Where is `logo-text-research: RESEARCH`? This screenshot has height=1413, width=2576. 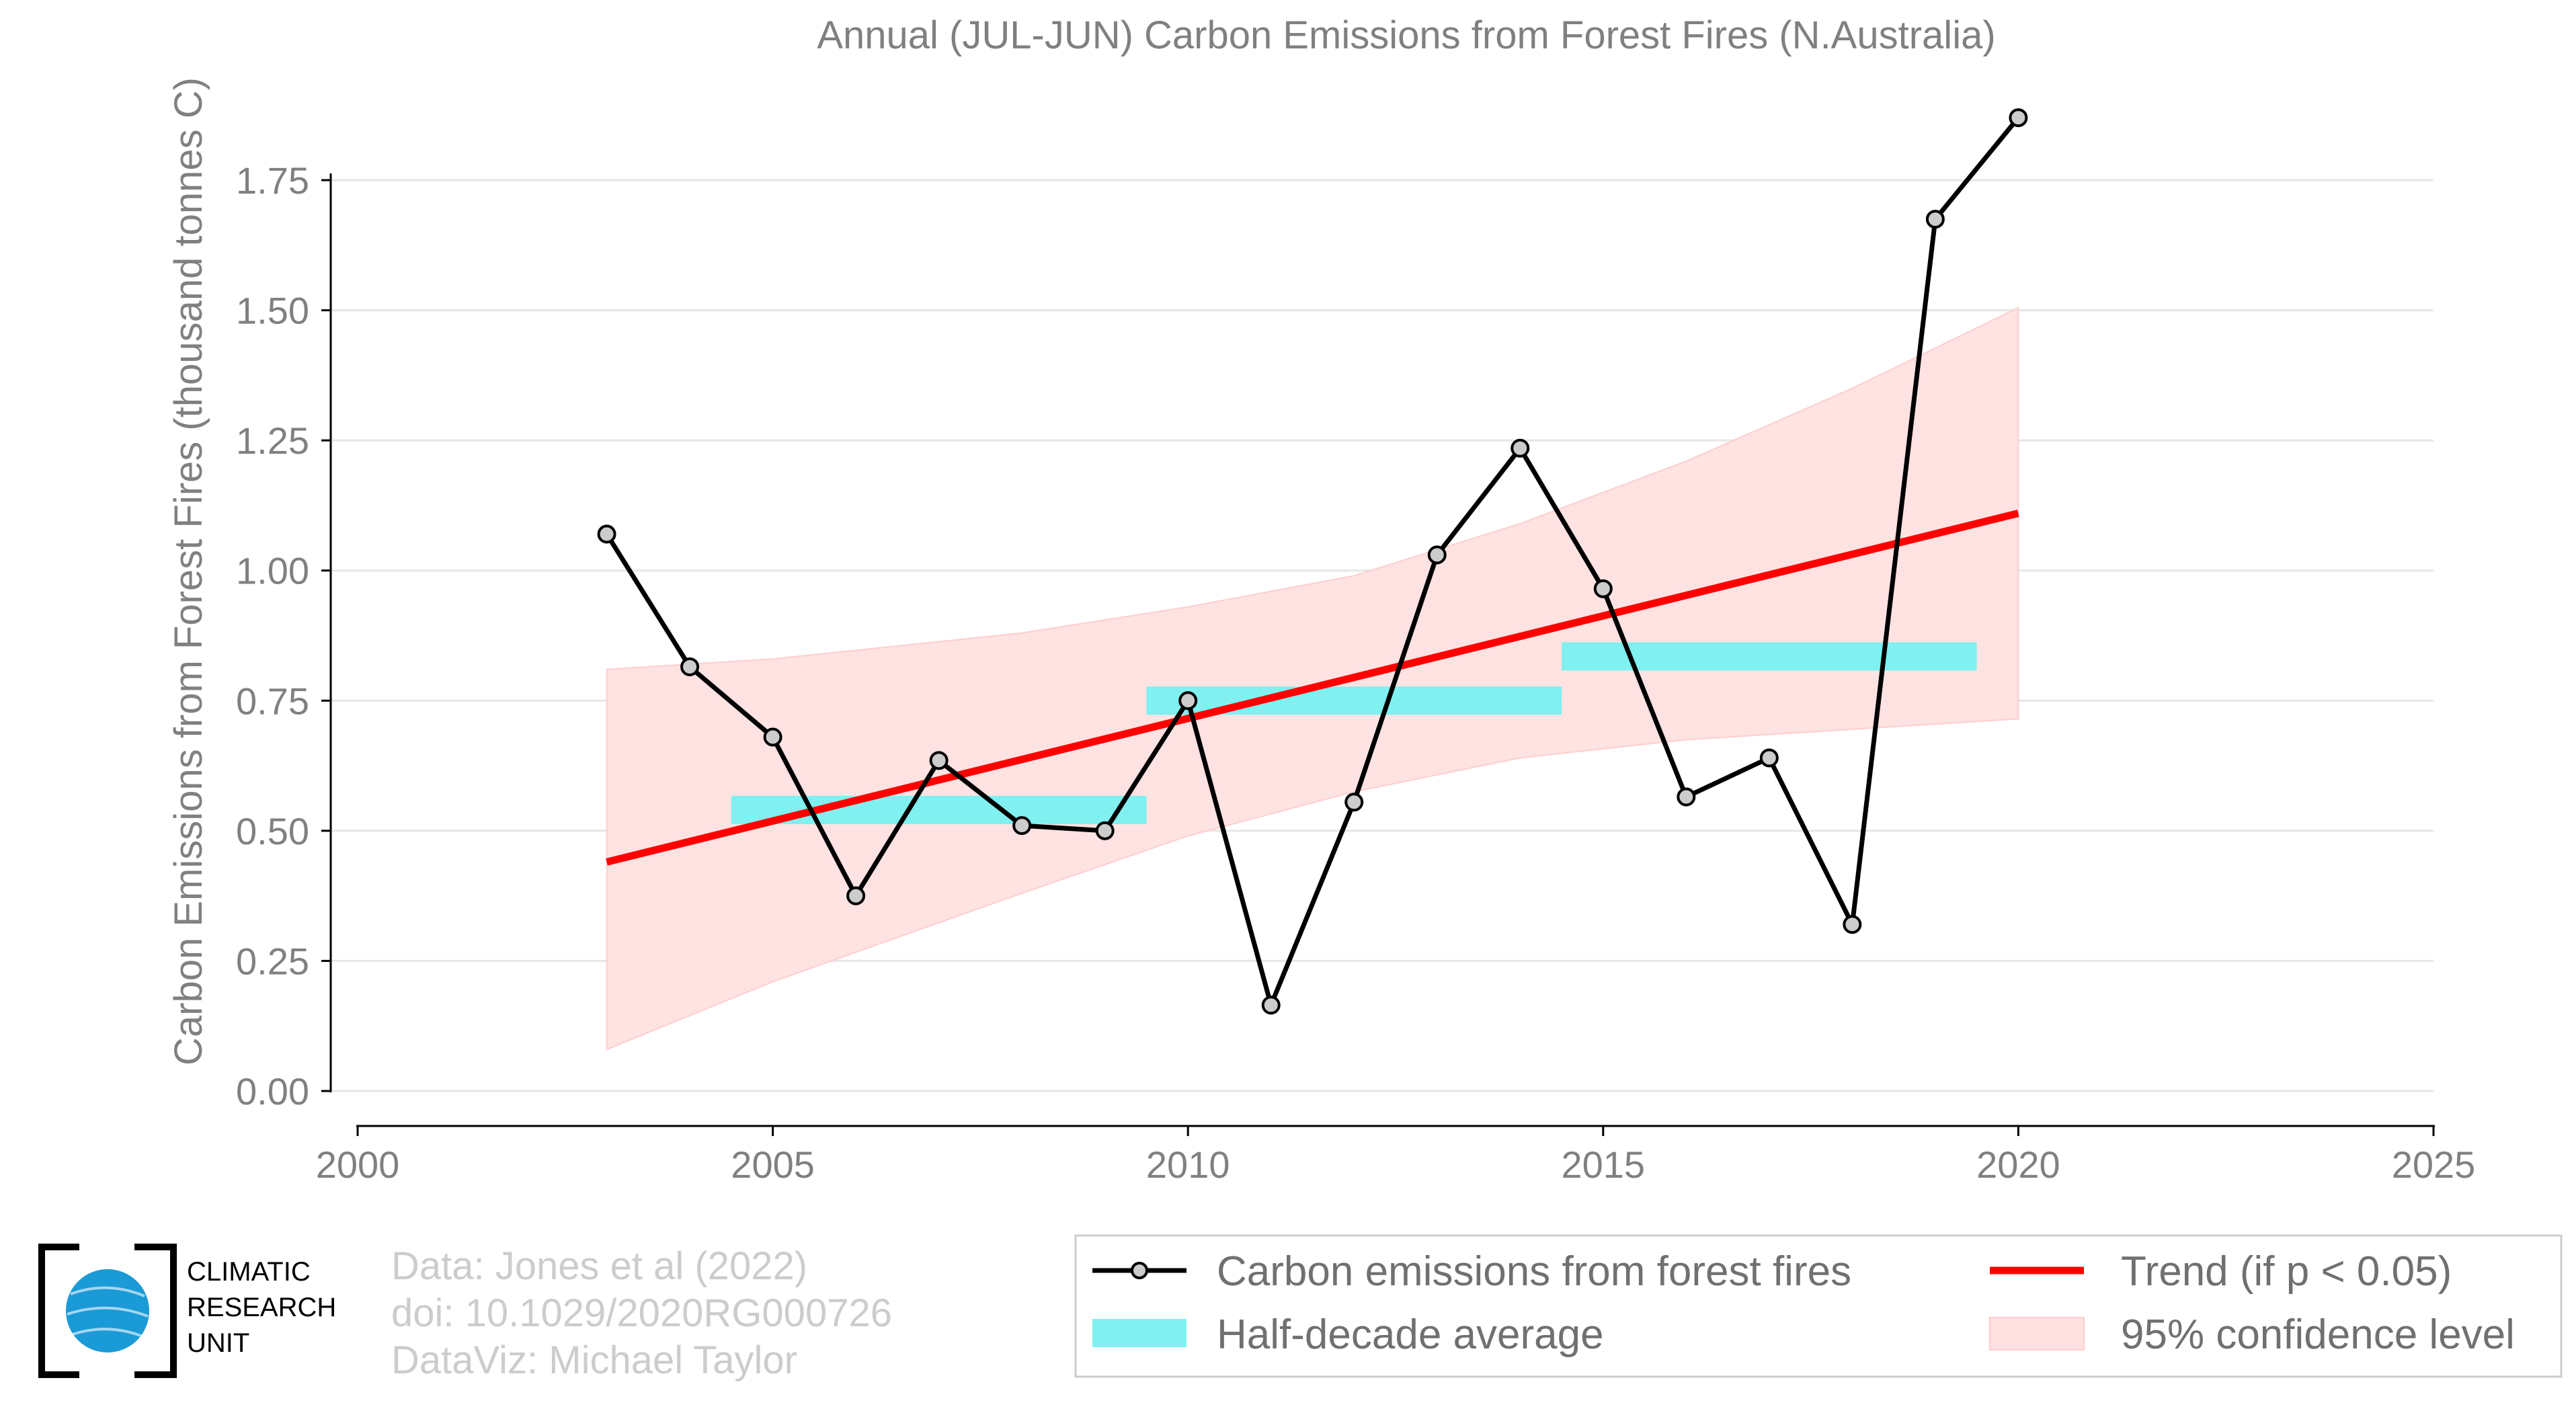 logo-text-research: RESEARCH is located at coordinates (261, 1308).